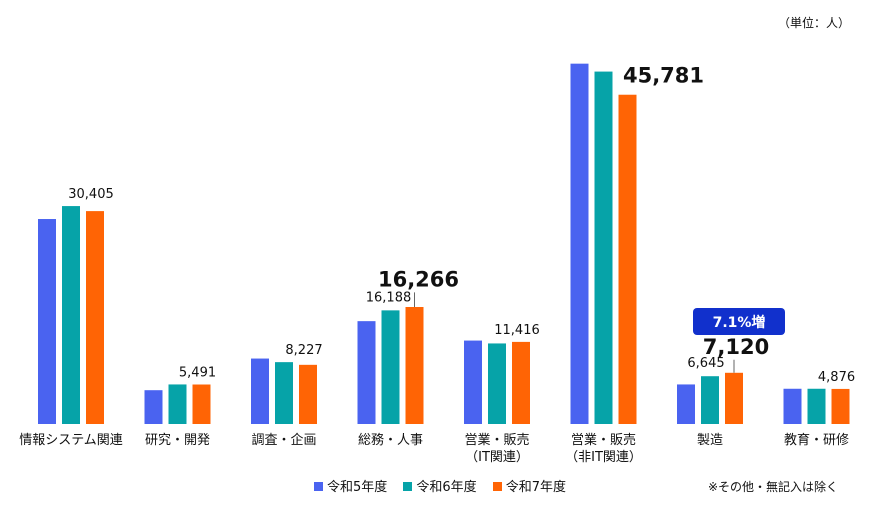  What do you see at coordinates (813, 23) in the screenshot?
I see `unit-label: （単位：人）` at bounding box center [813, 23].